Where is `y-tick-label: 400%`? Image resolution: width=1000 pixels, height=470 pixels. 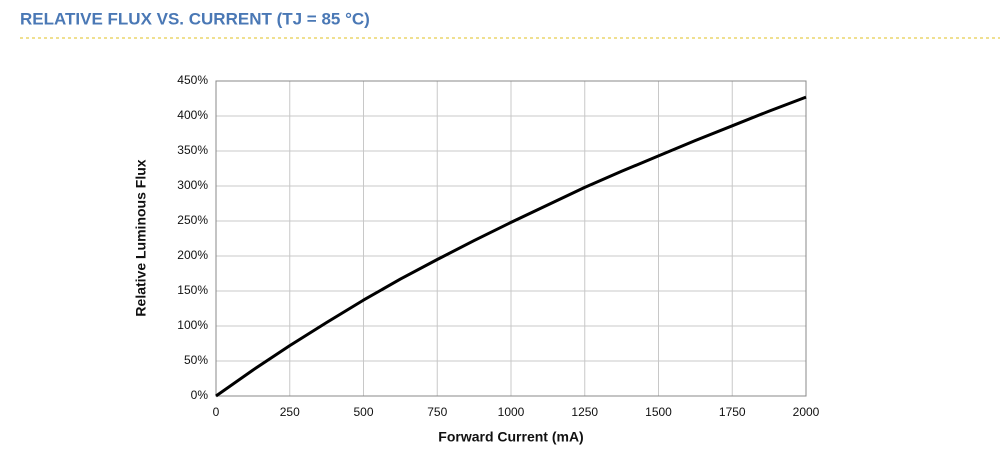 y-tick-label: 400% is located at coordinates (192, 115).